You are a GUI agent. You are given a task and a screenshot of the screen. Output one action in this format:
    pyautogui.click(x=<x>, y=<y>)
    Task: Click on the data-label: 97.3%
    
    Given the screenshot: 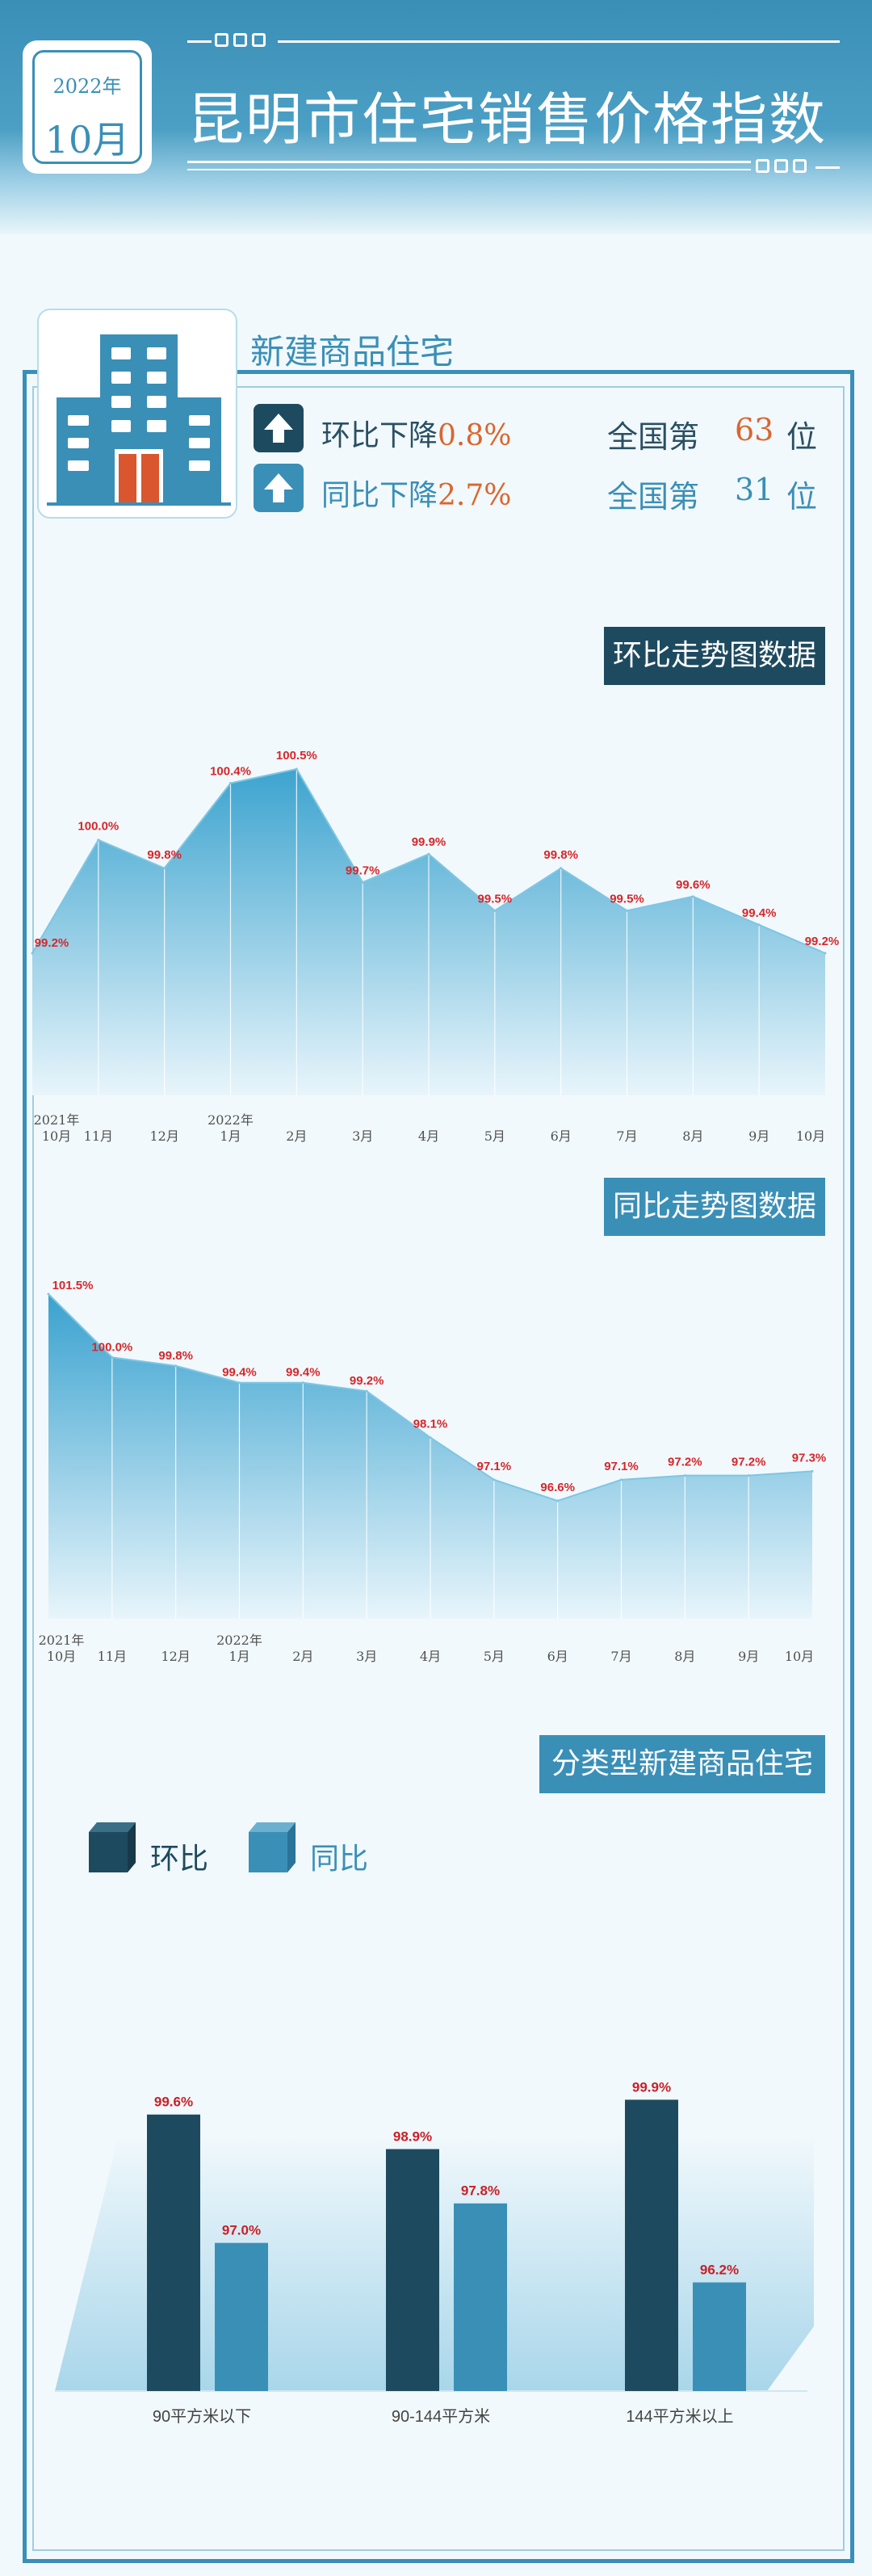 What is the action you would take?
    pyautogui.click(x=809, y=1457)
    